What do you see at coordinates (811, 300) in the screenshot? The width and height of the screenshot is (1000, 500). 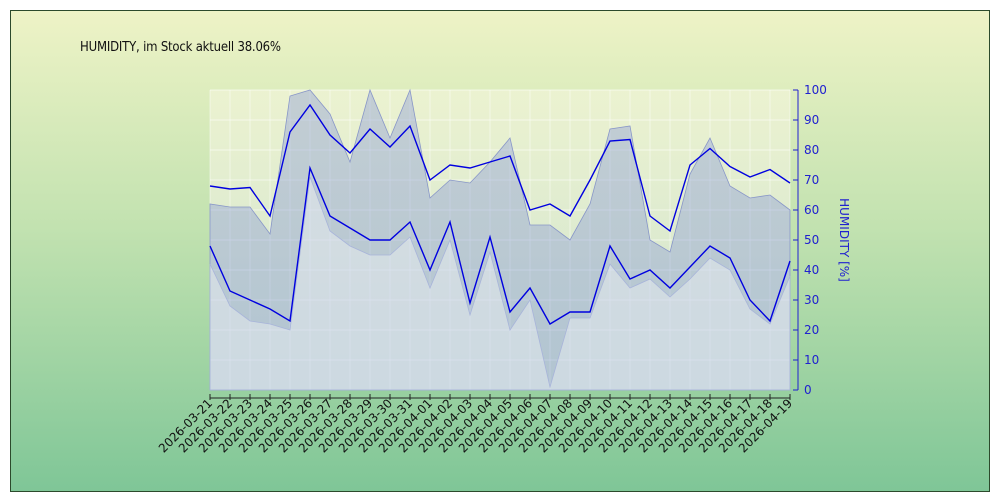 I see `y-tick-label: 30` at bounding box center [811, 300].